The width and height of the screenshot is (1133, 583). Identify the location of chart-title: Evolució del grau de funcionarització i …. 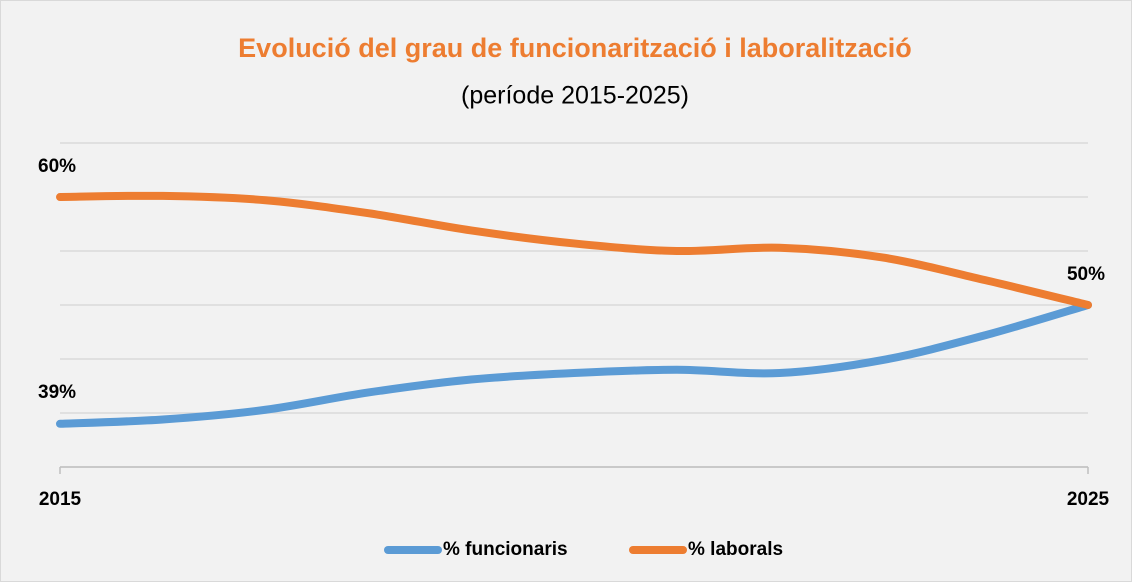
(575, 48).